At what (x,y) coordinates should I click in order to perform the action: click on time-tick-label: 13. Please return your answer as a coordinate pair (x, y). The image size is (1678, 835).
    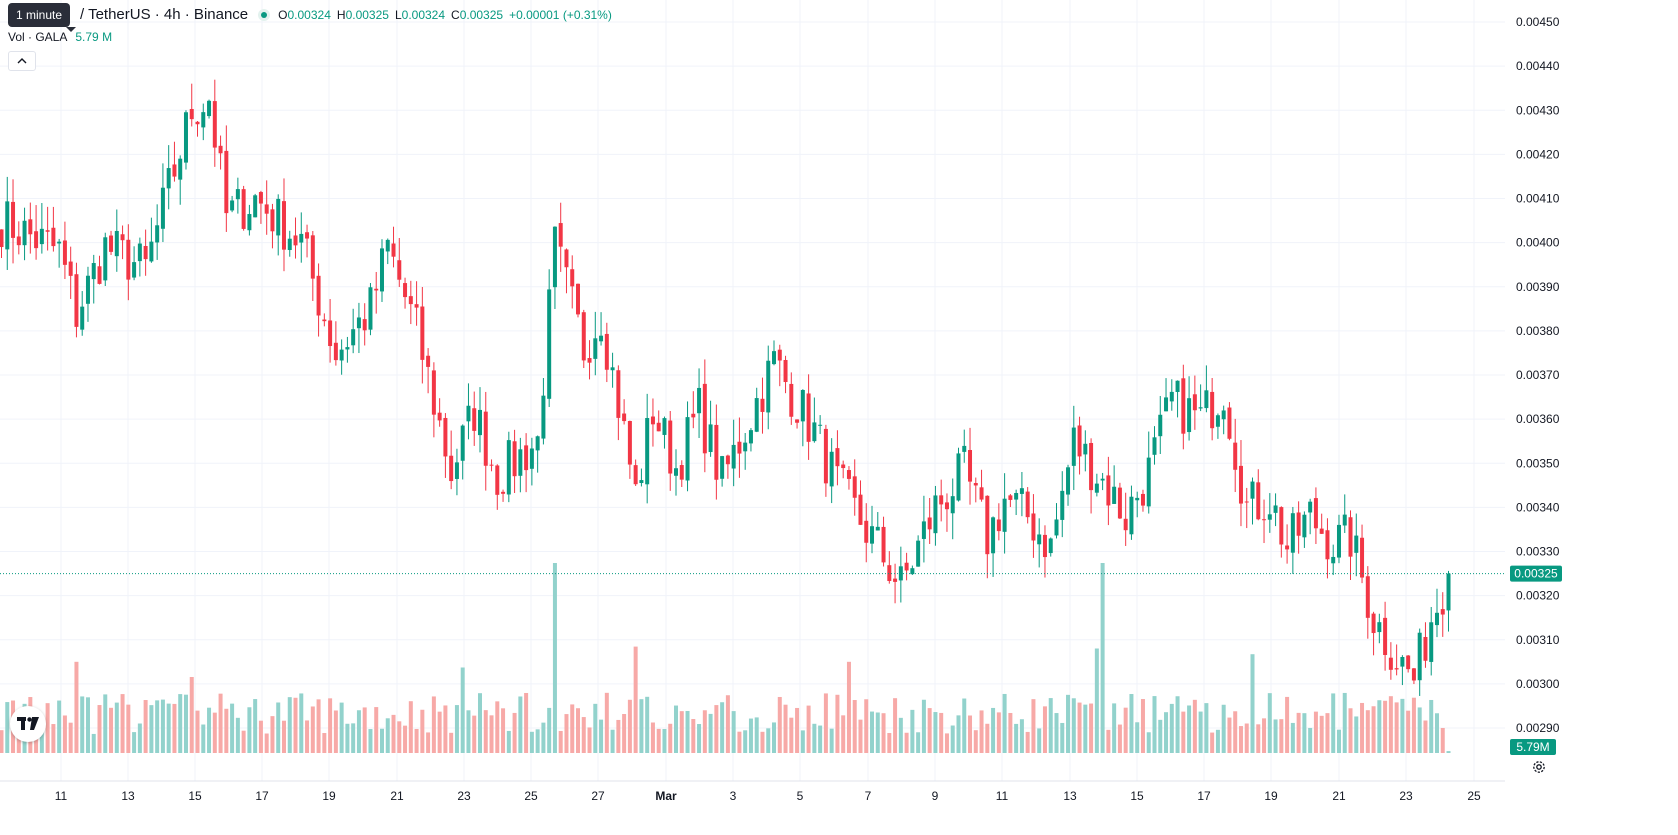
    Looking at the image, I should click on (128, 796).